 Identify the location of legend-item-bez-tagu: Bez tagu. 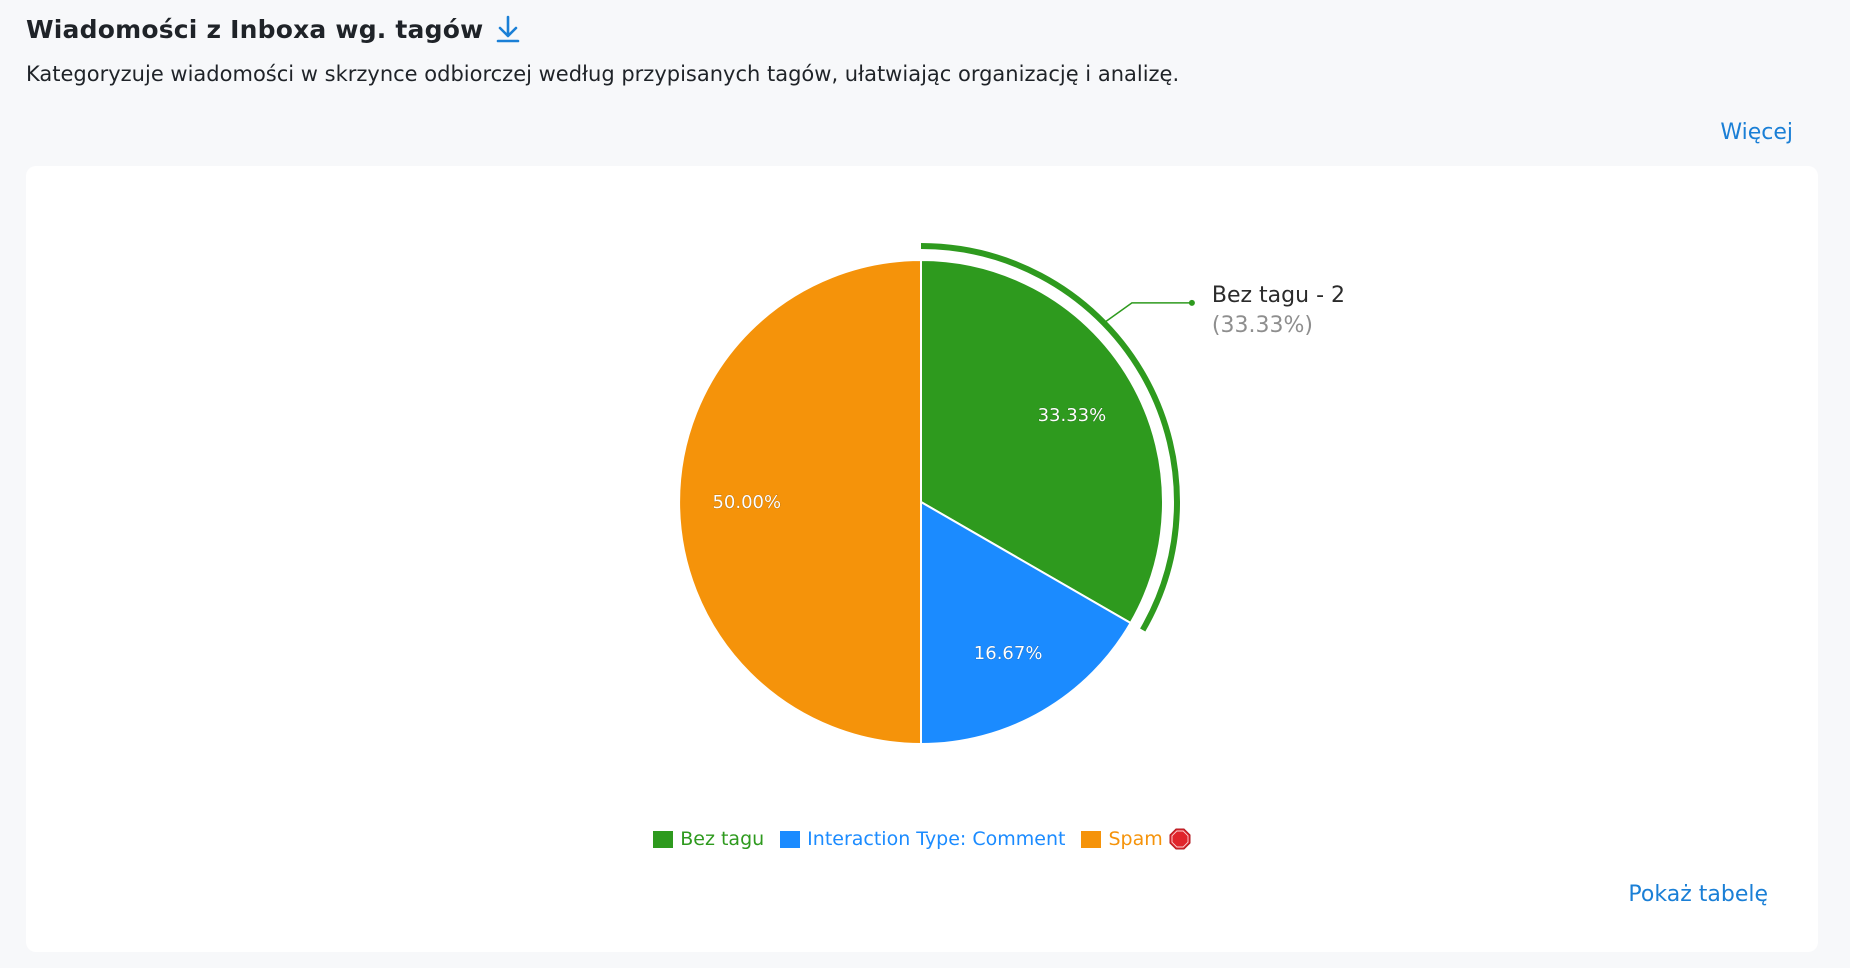
(708, 839).